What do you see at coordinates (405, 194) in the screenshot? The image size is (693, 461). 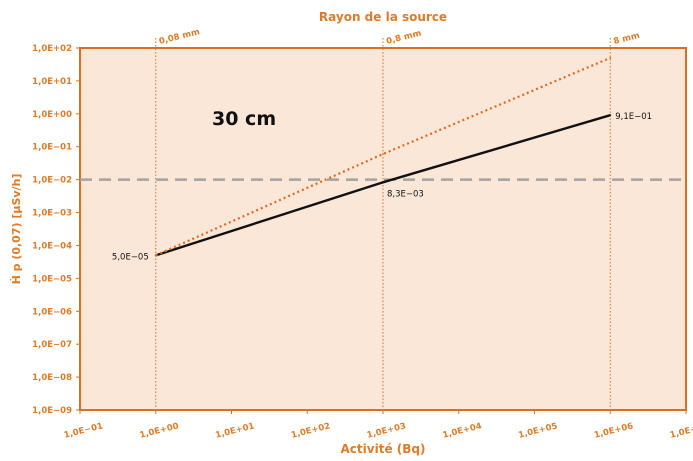 I see `data-label: 8,3E−03` at bounding box center [405, 194].